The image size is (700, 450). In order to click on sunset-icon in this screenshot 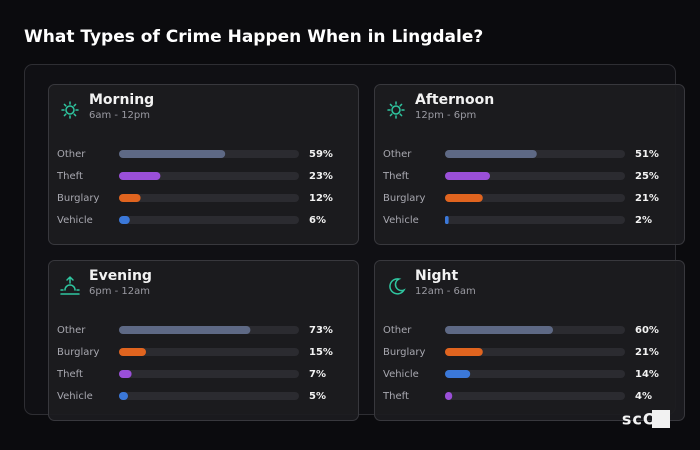, I will do `click(70, 285)`.